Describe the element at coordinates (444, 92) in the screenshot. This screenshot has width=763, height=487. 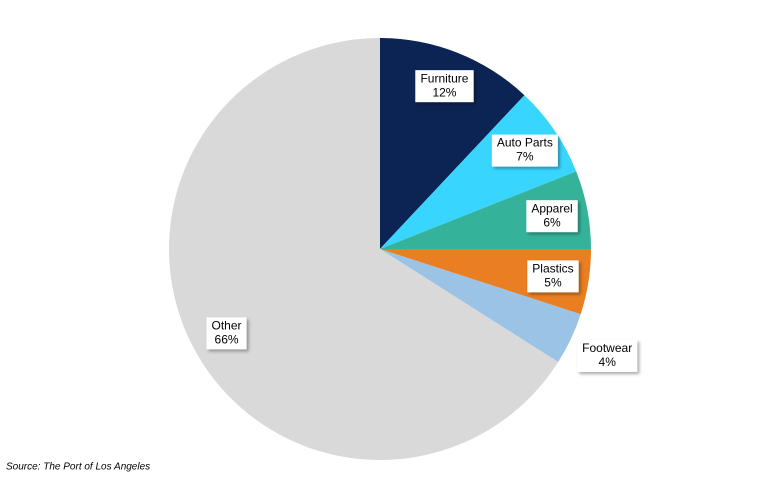
I see `label-value: 12%` at that location.